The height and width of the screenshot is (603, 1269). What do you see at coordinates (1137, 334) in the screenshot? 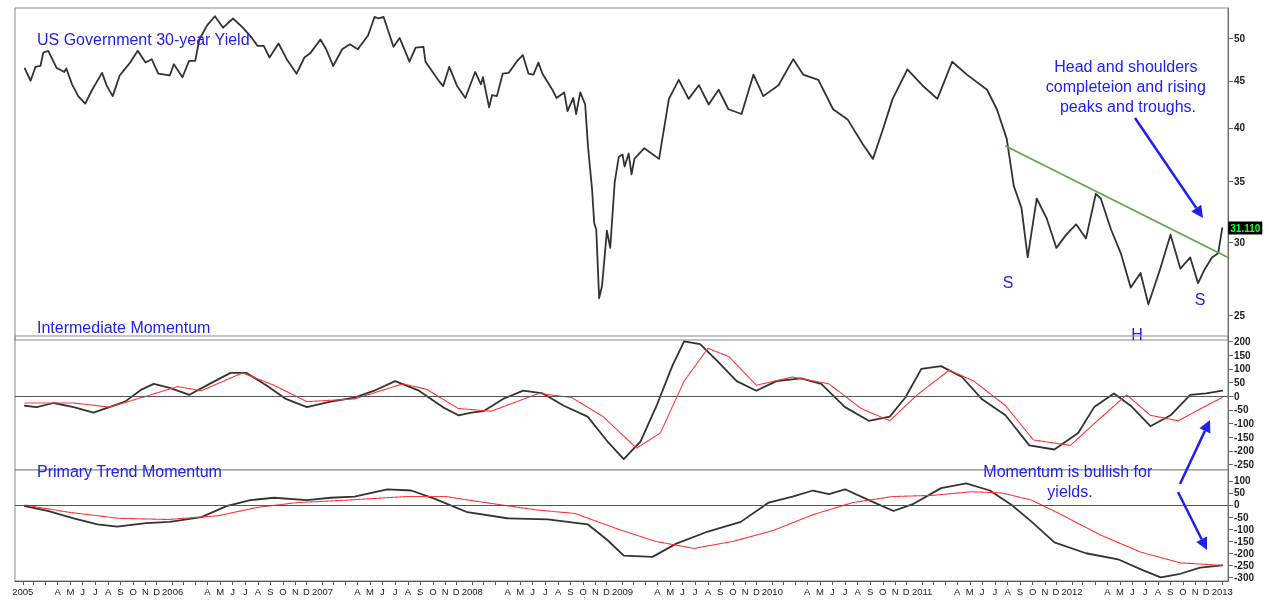
I see `annotation: H` at bounding box center [1137, 334].